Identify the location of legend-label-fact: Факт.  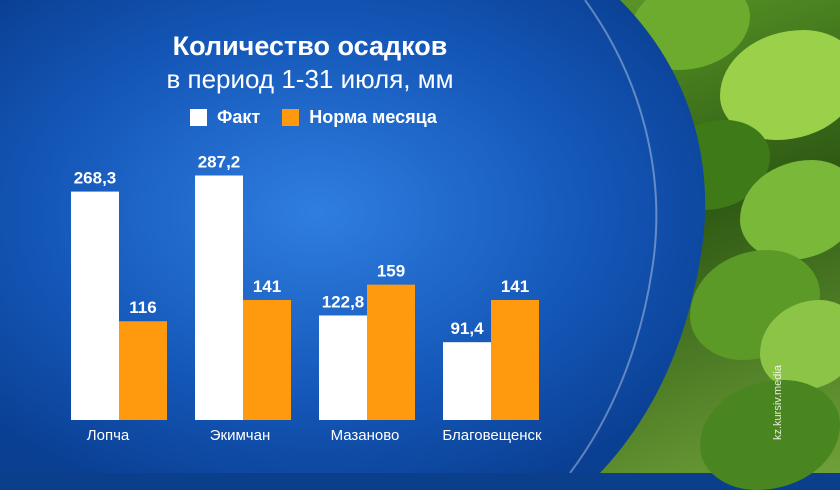
(239, 117).